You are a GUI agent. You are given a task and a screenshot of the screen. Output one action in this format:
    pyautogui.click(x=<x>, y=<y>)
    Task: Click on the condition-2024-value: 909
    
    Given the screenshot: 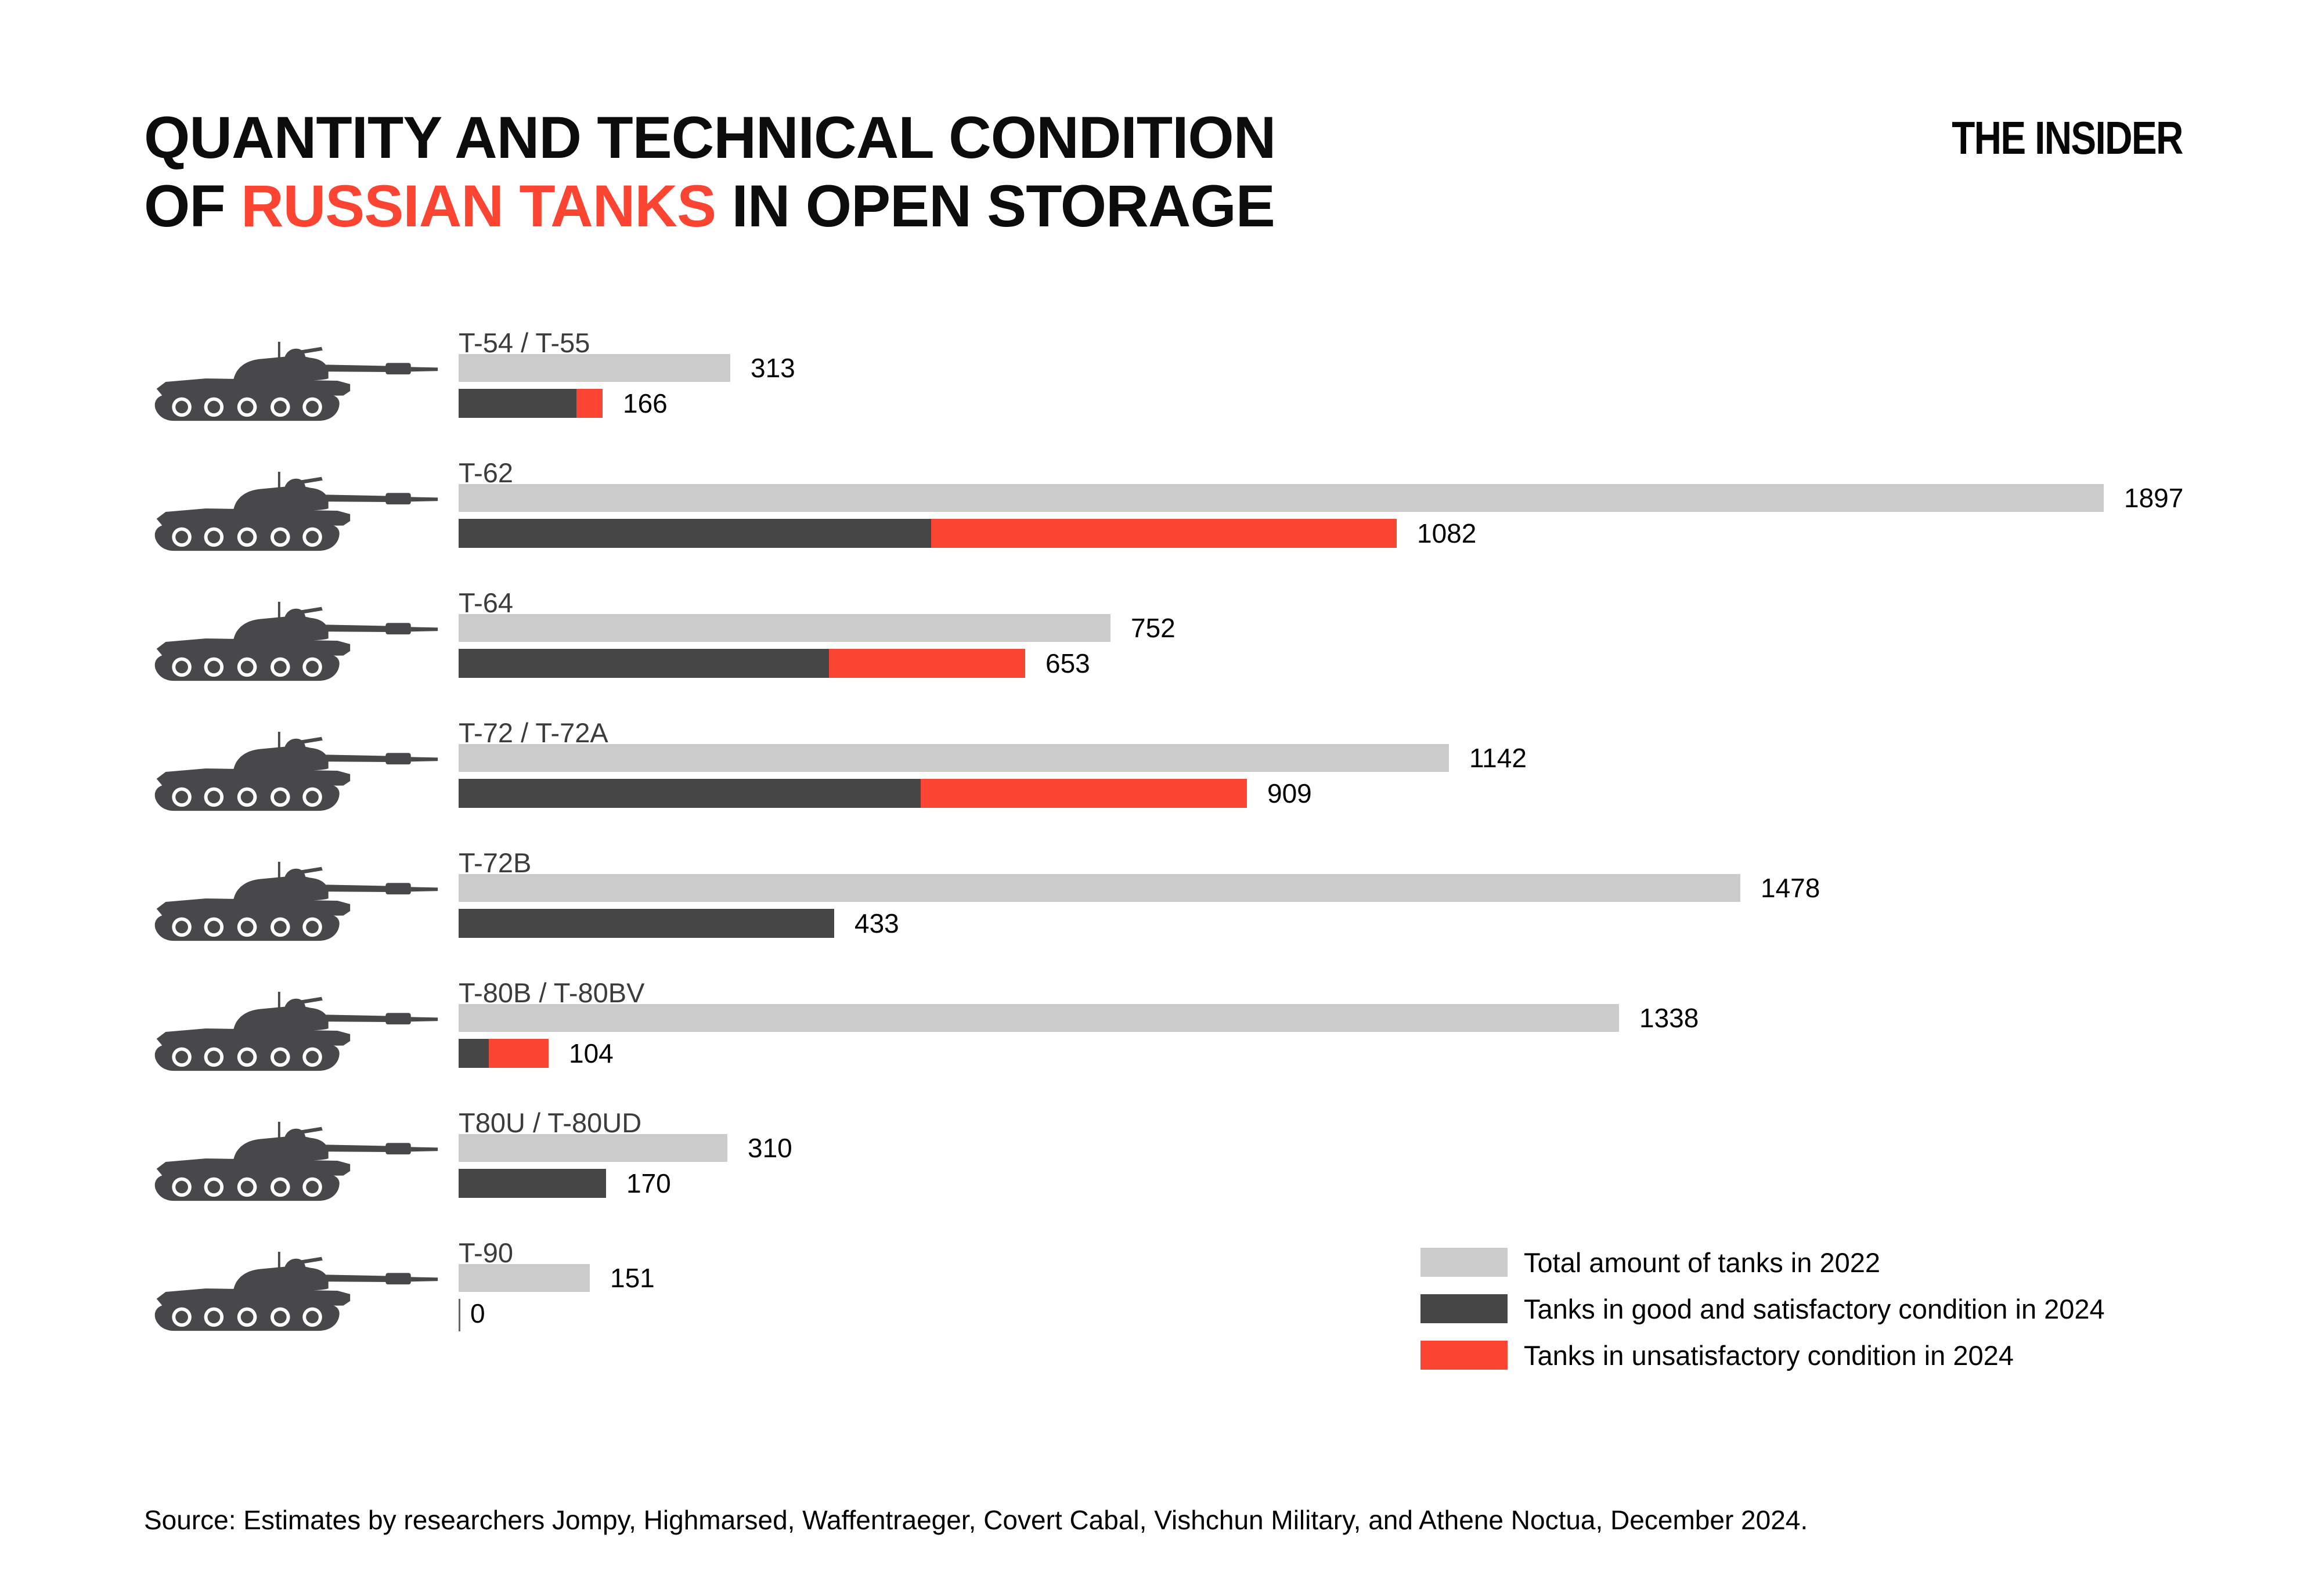 What is the action you would take?
    pyautogui.click(x=1289, y=793)
    